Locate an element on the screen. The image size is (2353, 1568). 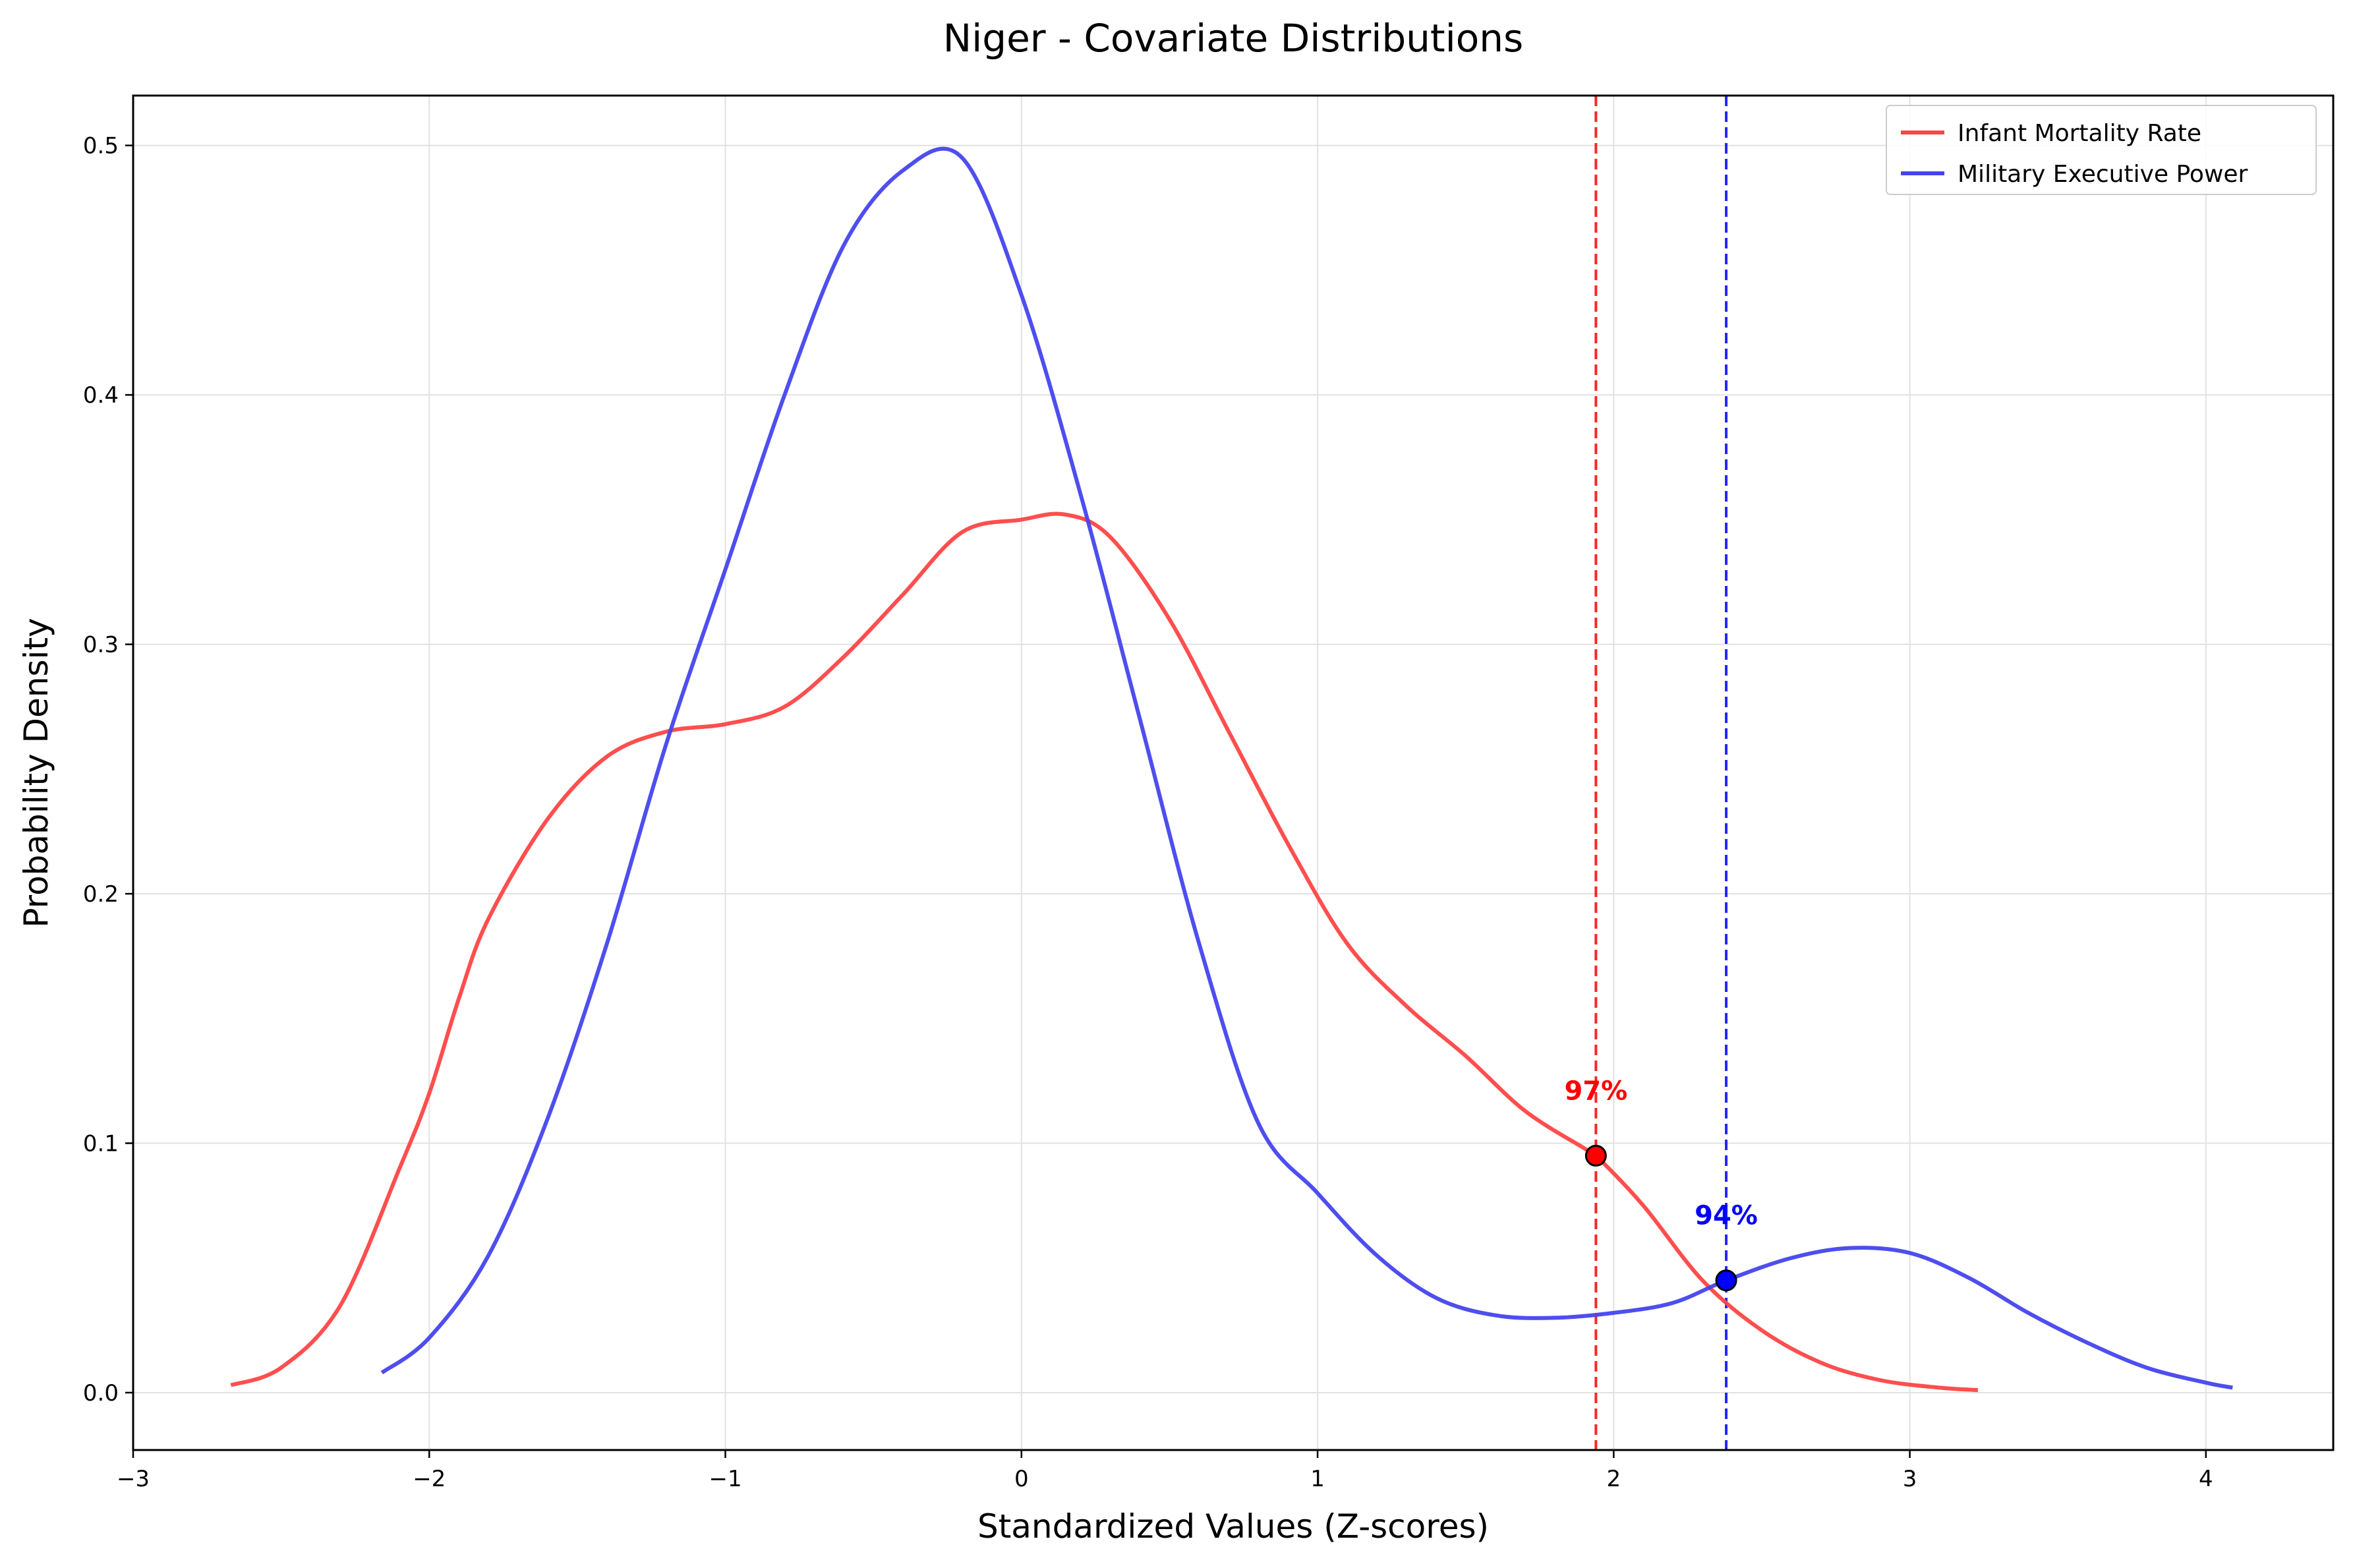
y-tick-label: 0.0 is located at coordinates (101, 1393).